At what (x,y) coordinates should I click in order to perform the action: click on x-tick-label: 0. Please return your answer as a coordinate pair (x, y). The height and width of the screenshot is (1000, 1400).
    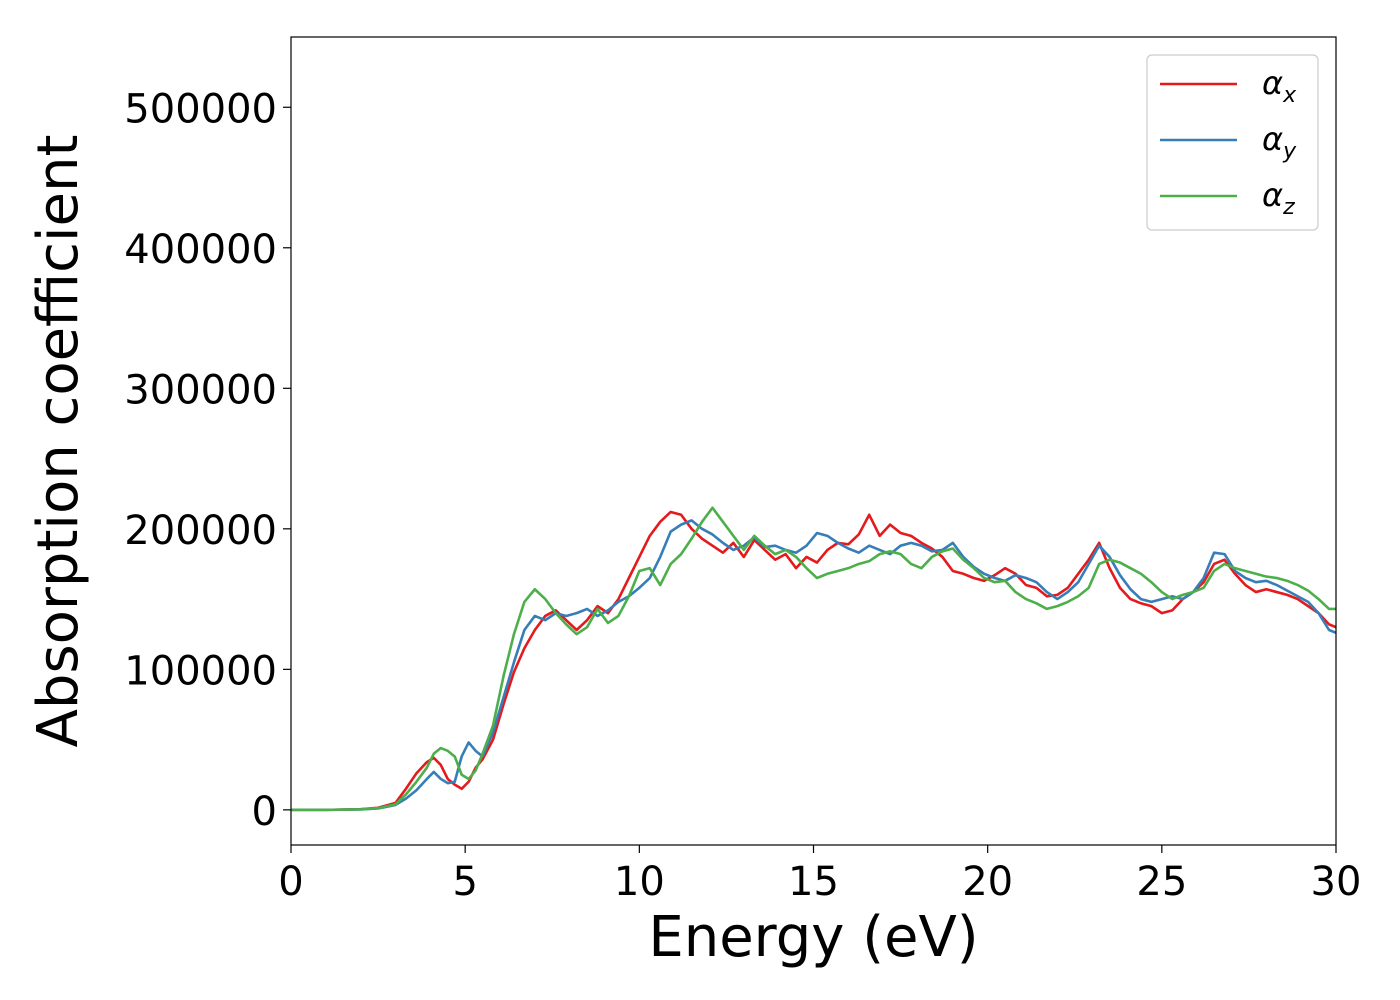
    Looking at the image, I should click on (290, 882).